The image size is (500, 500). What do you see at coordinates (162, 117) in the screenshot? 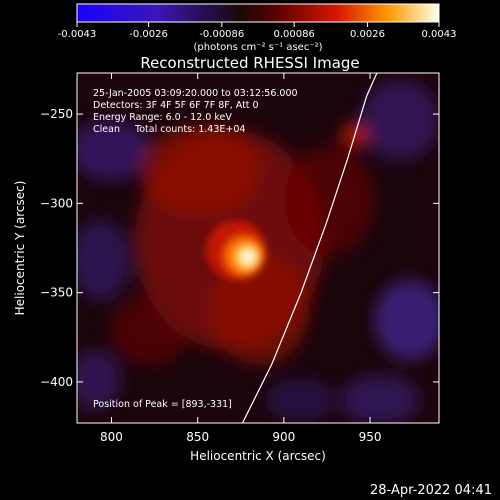
I see `annotation-energy-range: Energy Range: 6.0 - 12.0 keV` at bounding box center [162, 117].